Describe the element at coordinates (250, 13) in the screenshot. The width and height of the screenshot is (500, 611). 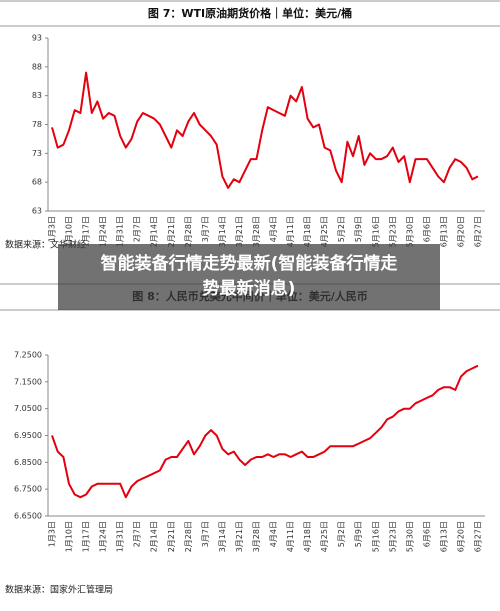
I see `chart-title: 图 7：WTI原油期货价格｜单位：美元/桶` at that location.